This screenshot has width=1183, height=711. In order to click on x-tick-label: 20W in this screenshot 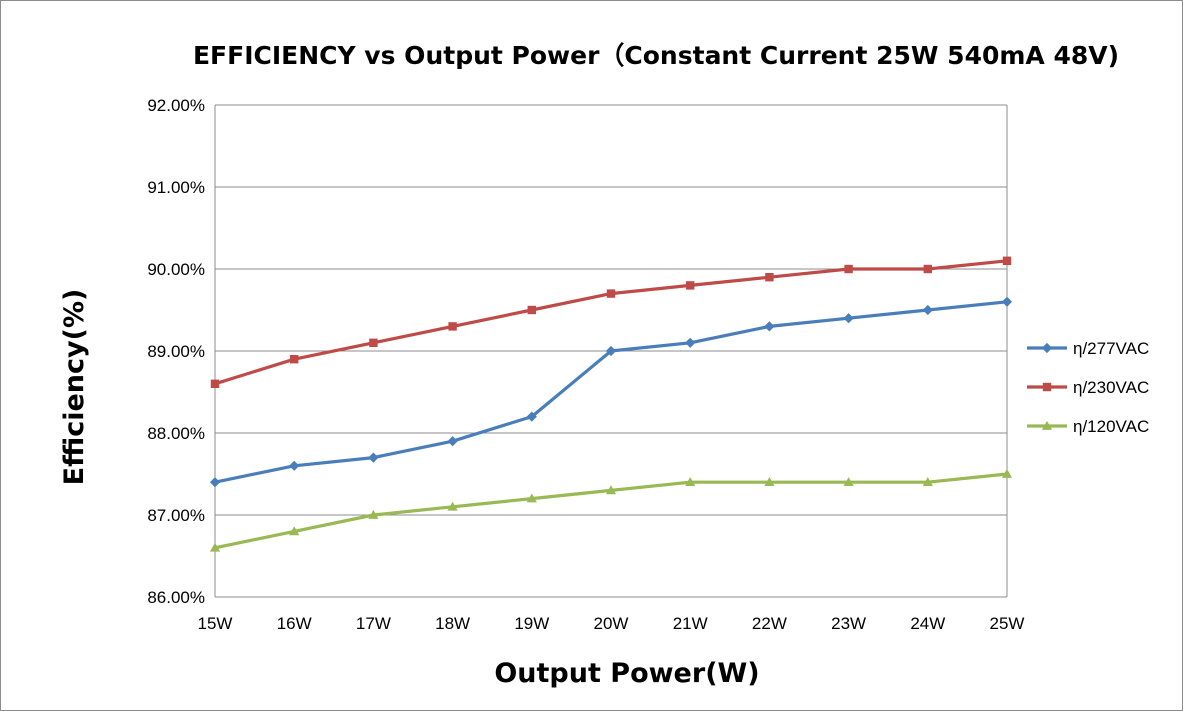, I will do `click(611, 623)`.